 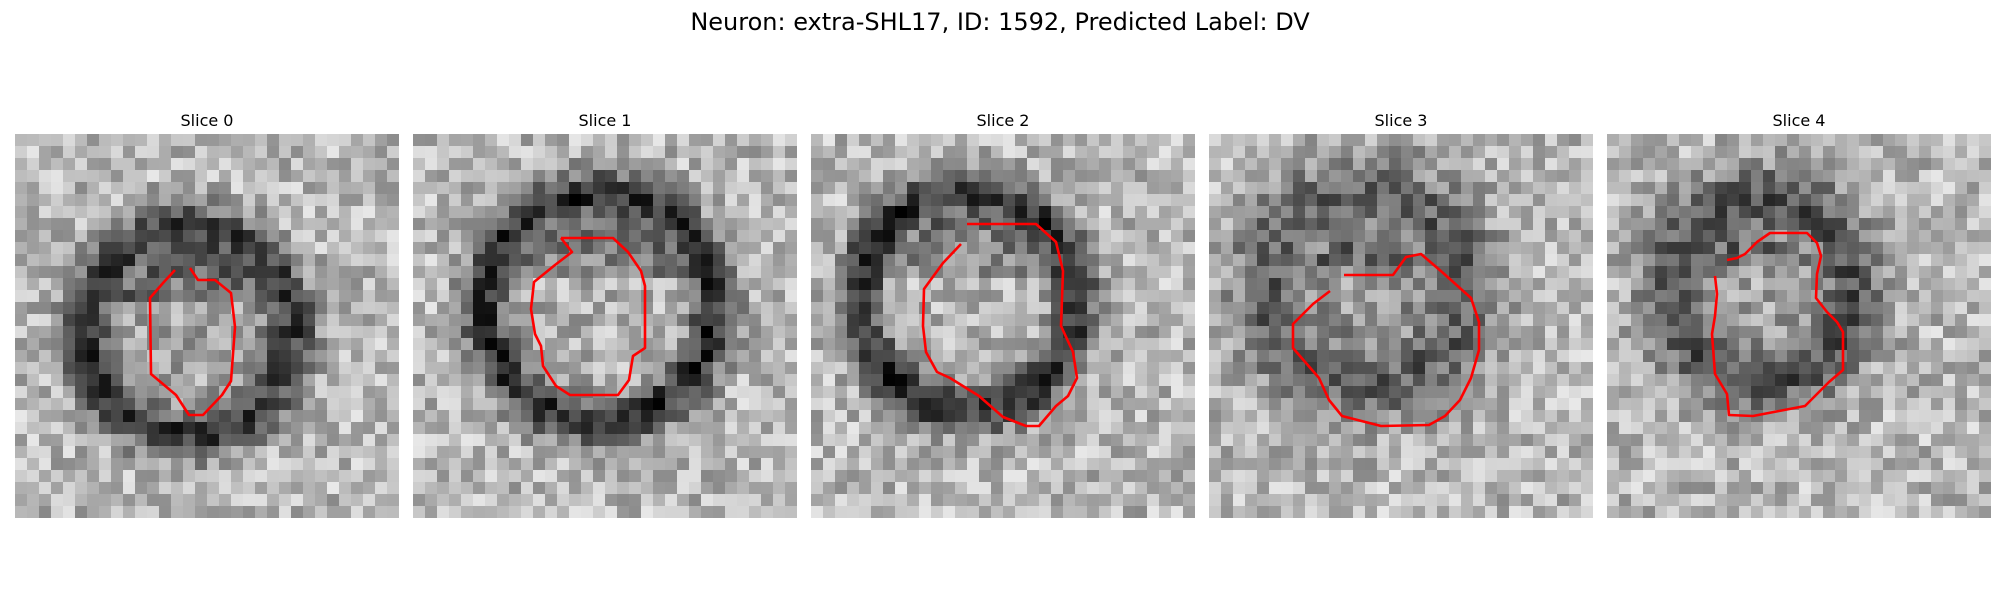 What do you see at coordinates (1799, 120) in the screenshot?
I see `slice-title-4: Slice 4` at bounding box center [1799, 120].